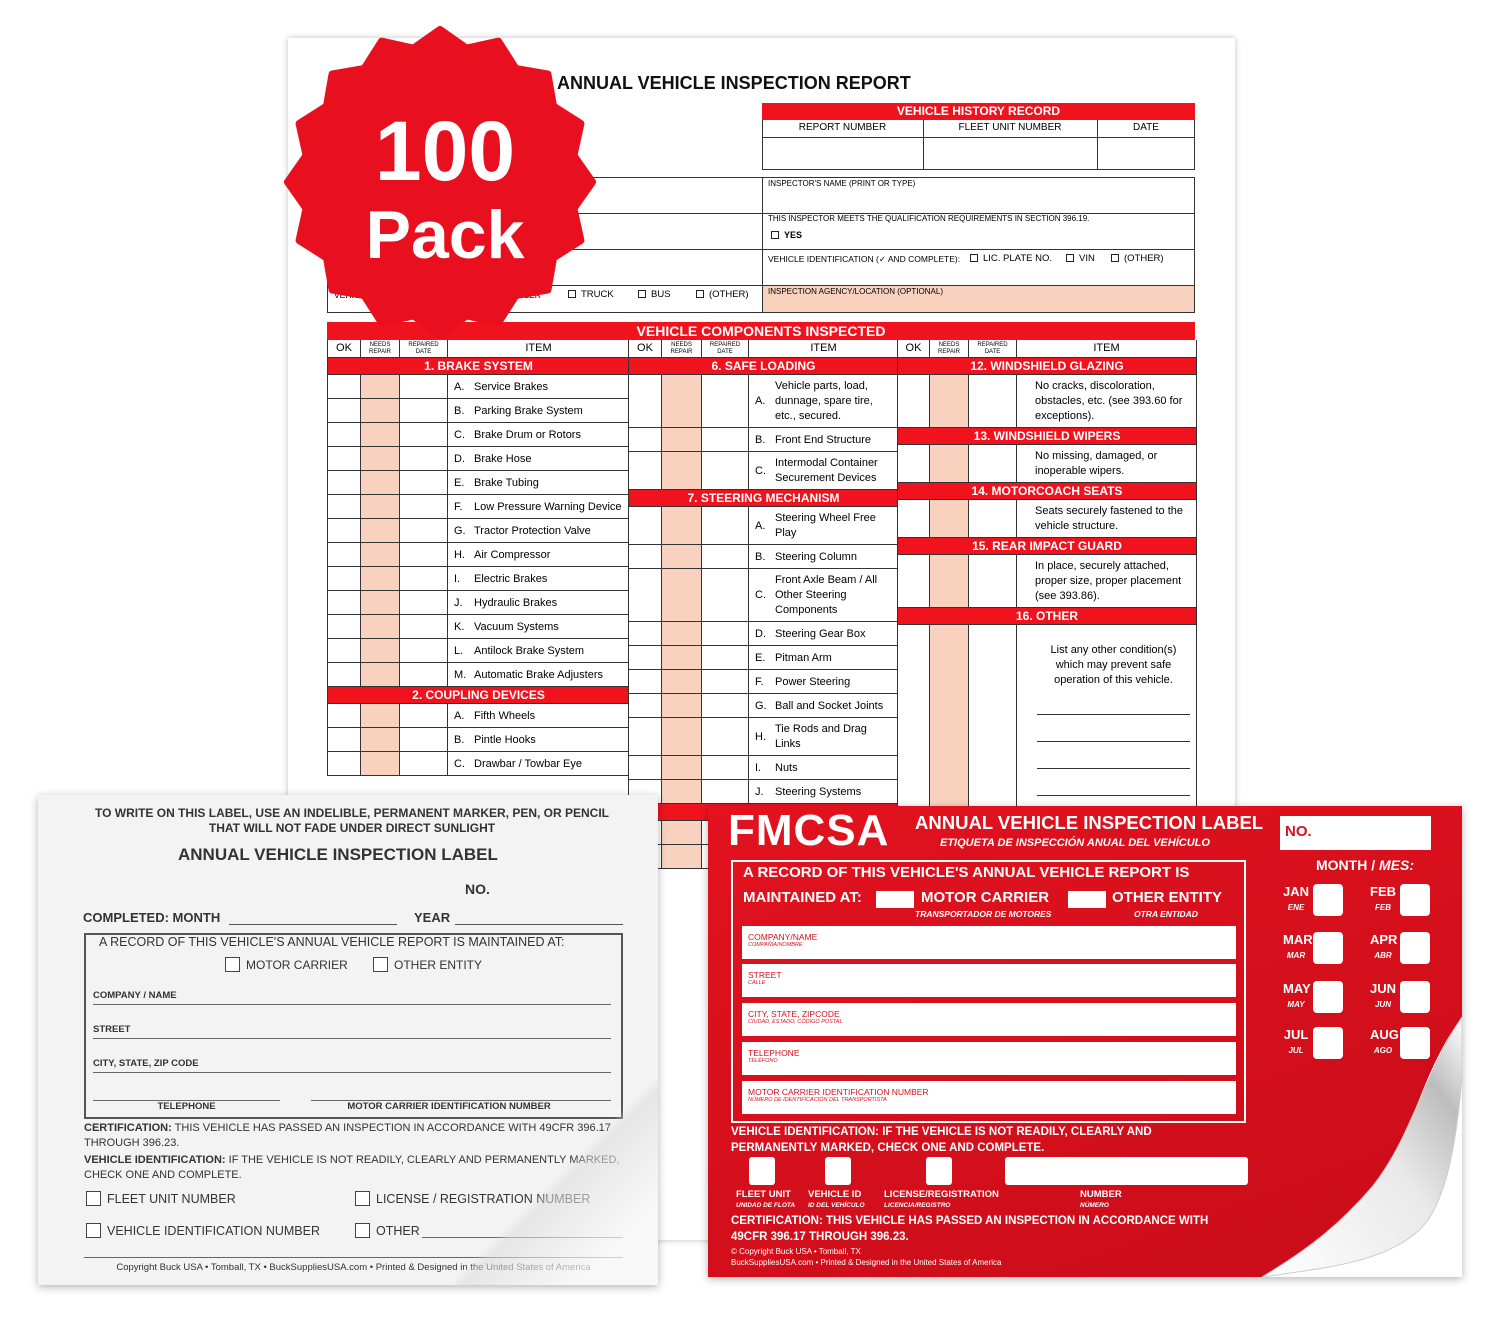 The height and width of the screenshot is (1327, 1500). I want to click on item-letter: J., so click(458, 602).